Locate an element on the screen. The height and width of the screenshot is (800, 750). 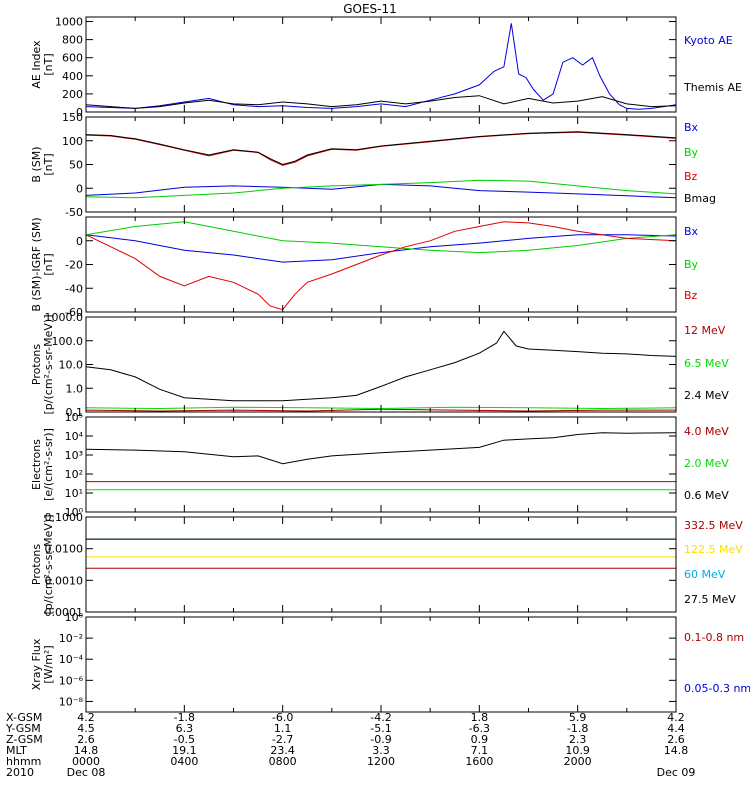
x-column-value: 2000 is located at coordinates (578, 761).